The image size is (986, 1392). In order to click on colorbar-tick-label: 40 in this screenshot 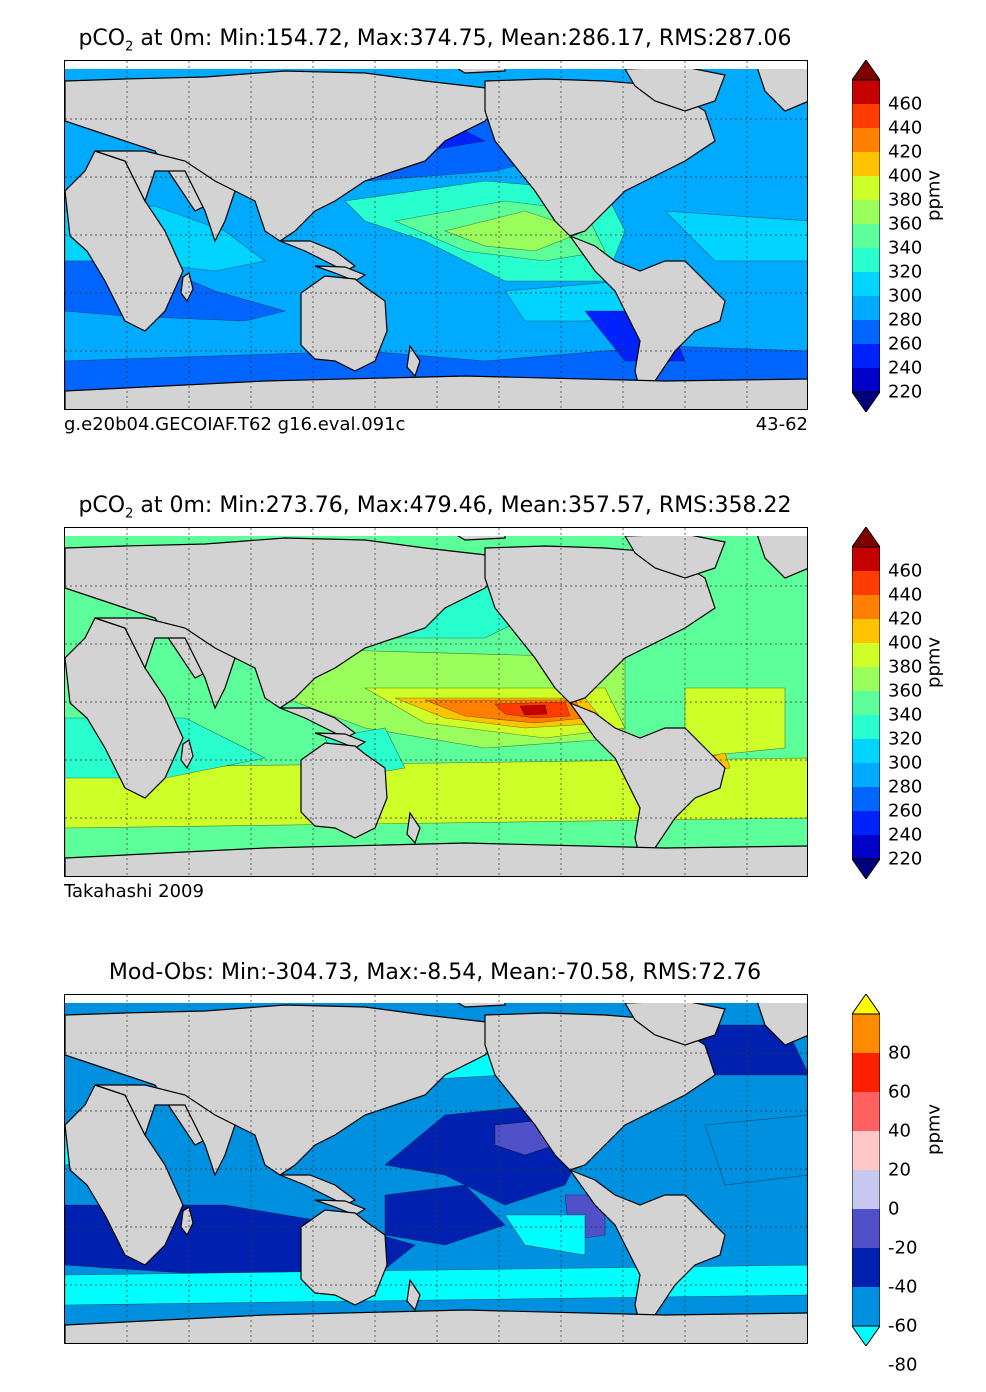, I will do `click(899, 1131)`.